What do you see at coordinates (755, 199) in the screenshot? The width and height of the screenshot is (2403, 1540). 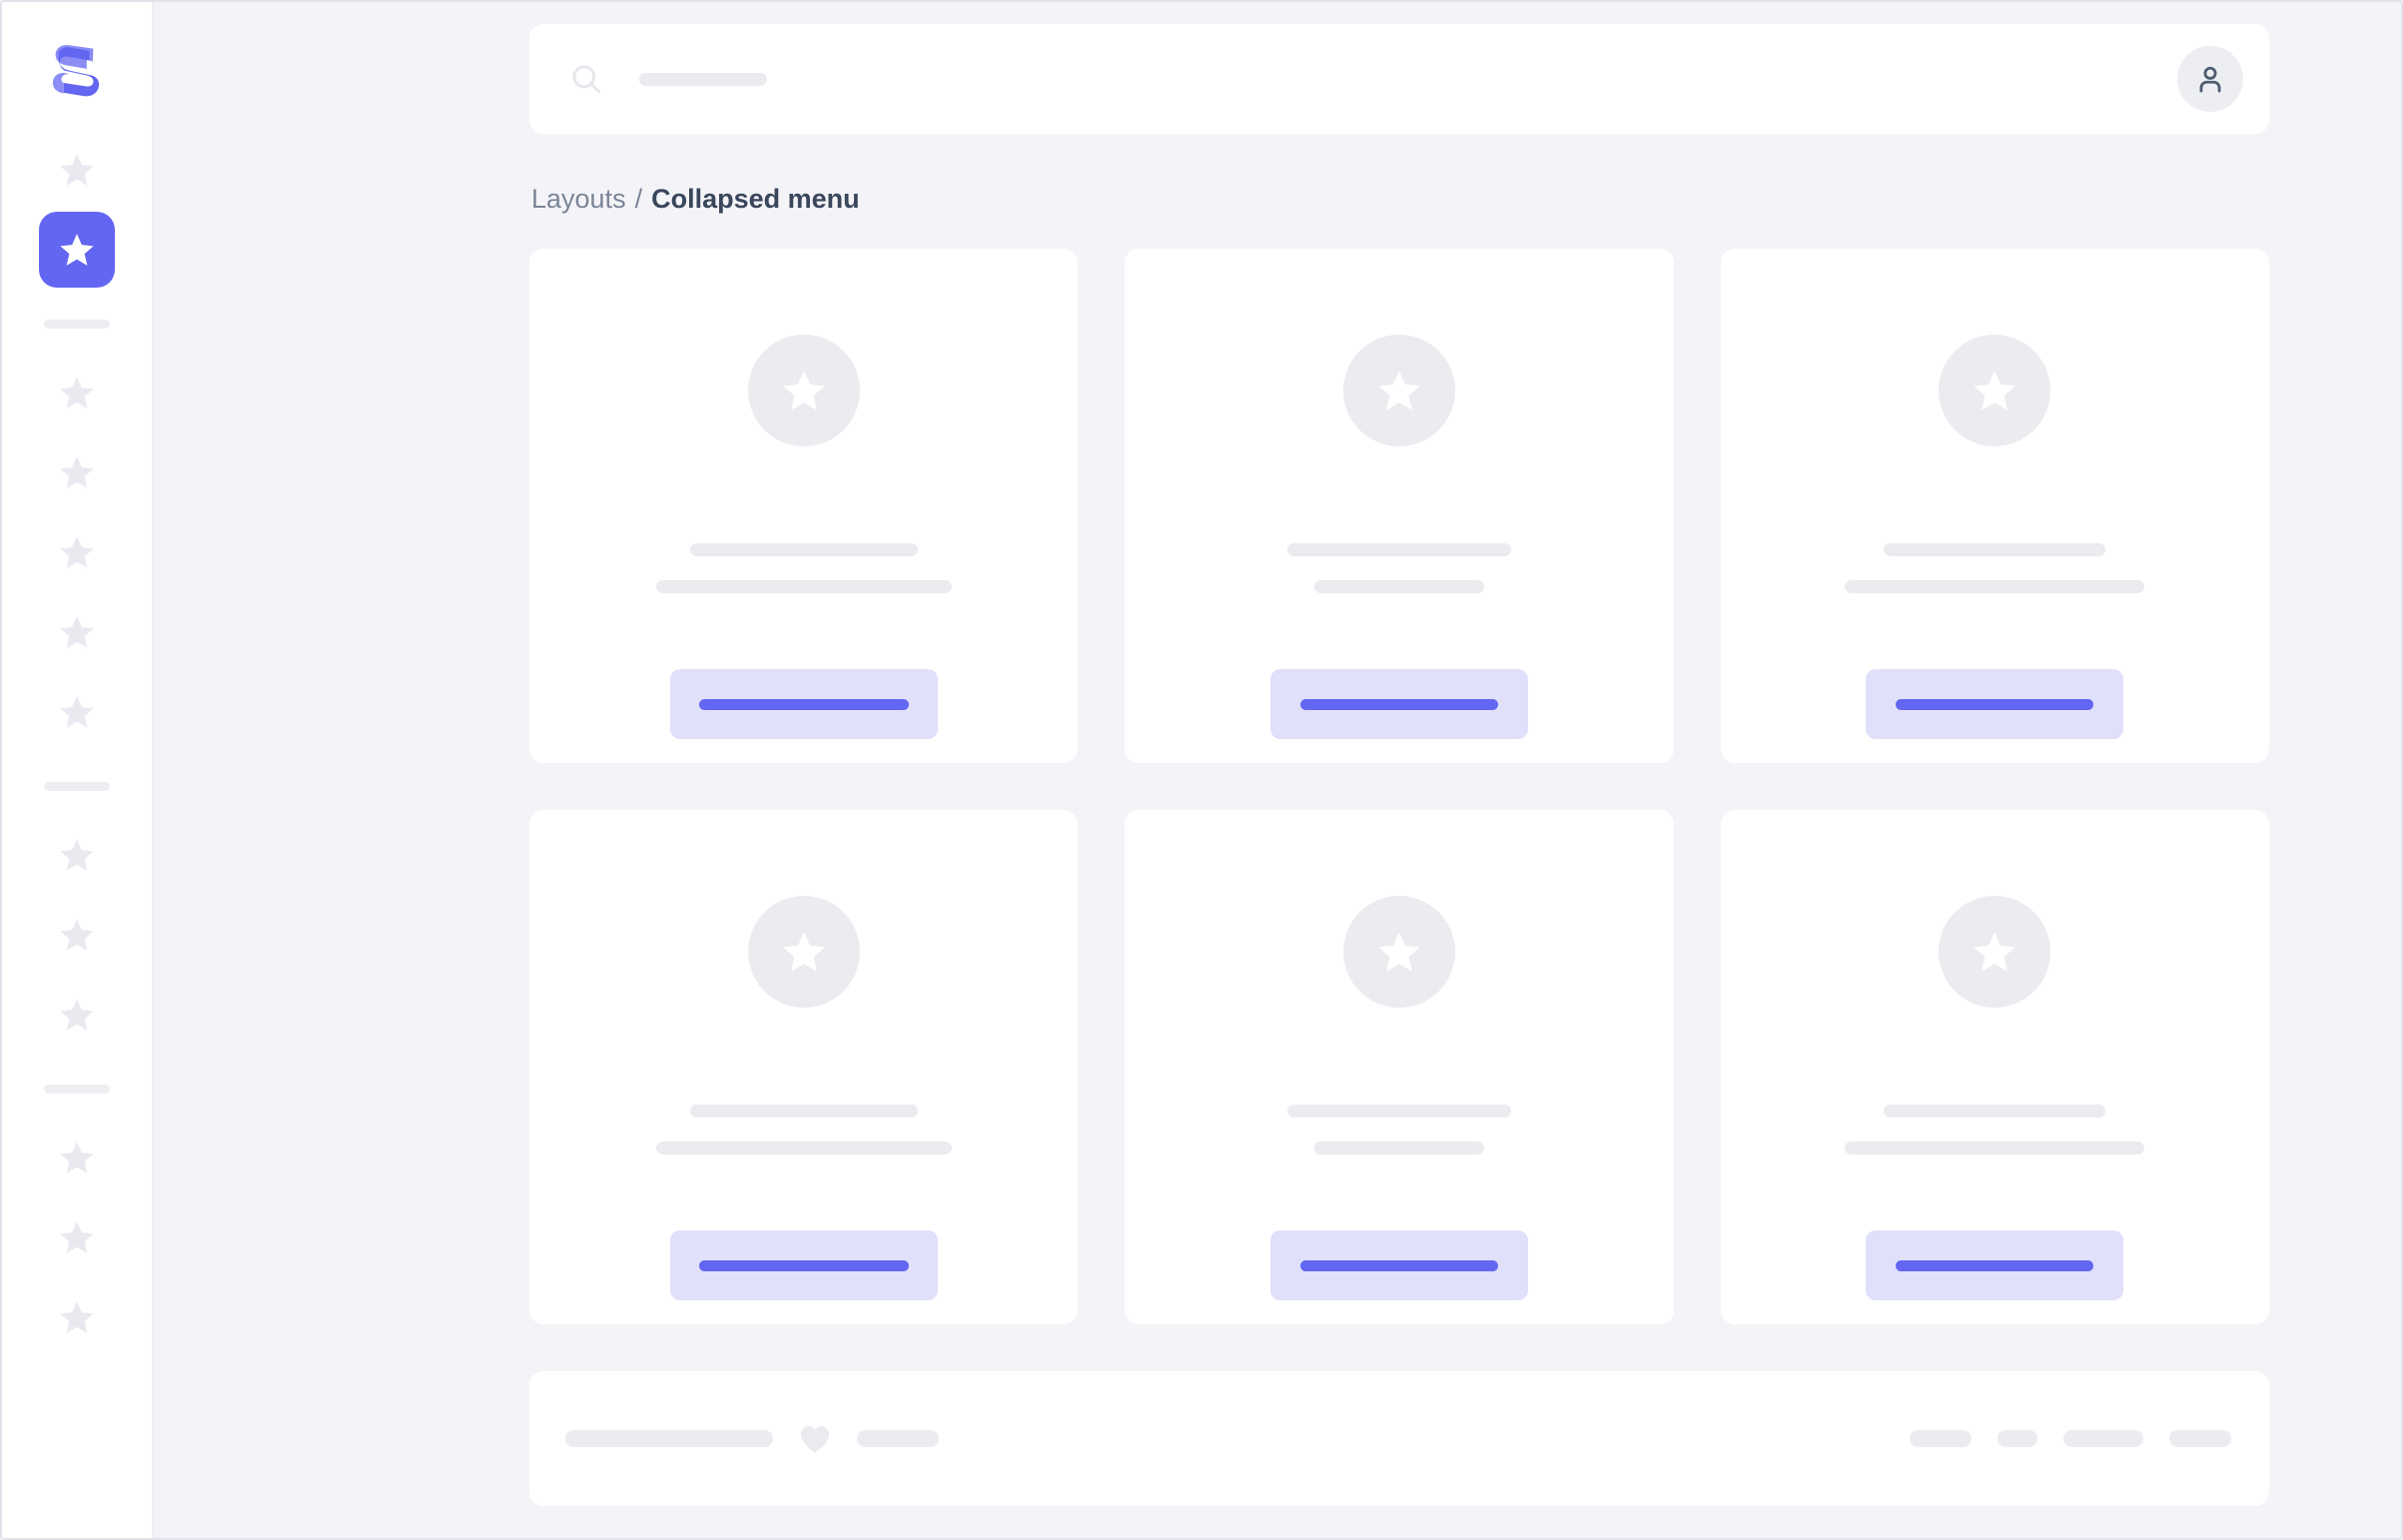 I see `breadcrumb-current: Collapsed menu` at bounding box center [755, 199].